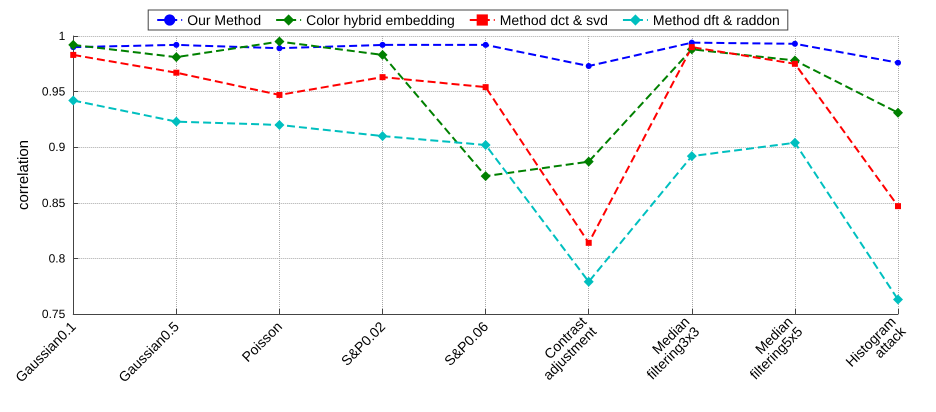 This screenshot has width=936, height=412. Describe the element at coordinates (54, 91) in the screenshot. I see `y-tick-label: 0.95` at that location.